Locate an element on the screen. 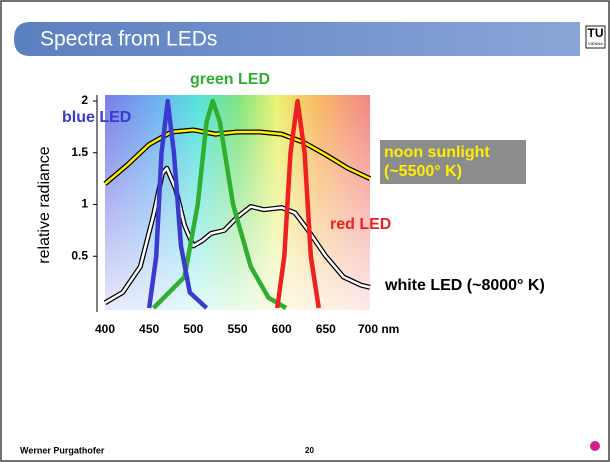 Image resolution: width=610 pixels, height=462 pixels. y-tick-label: 2 is located at coordinates (84, 100).